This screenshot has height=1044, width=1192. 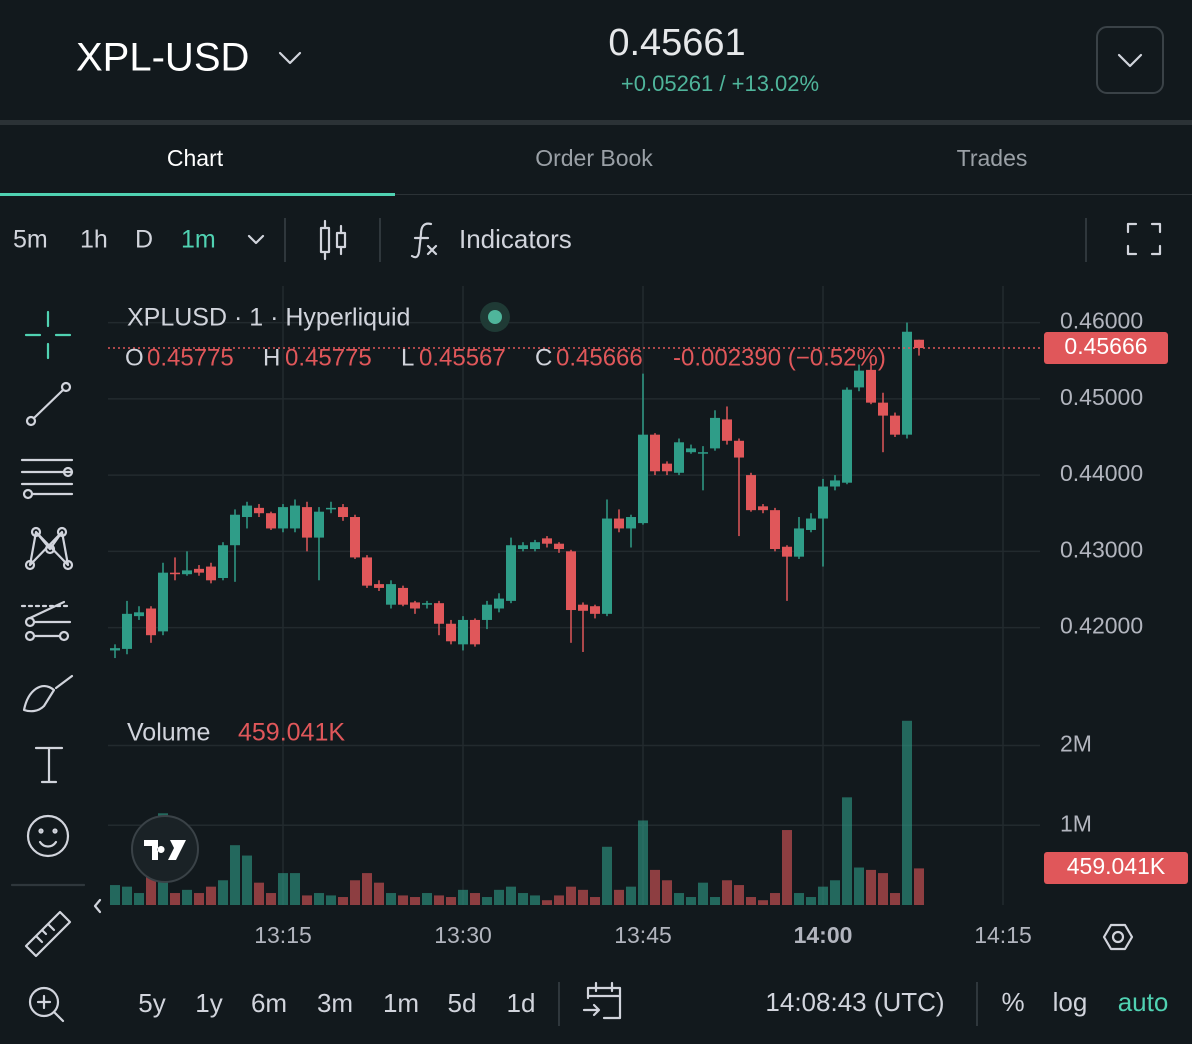 What do you see at coordinates (48, 335) in the screenshot?
I see `crosshair-tool` at bounding box center [48, 335].